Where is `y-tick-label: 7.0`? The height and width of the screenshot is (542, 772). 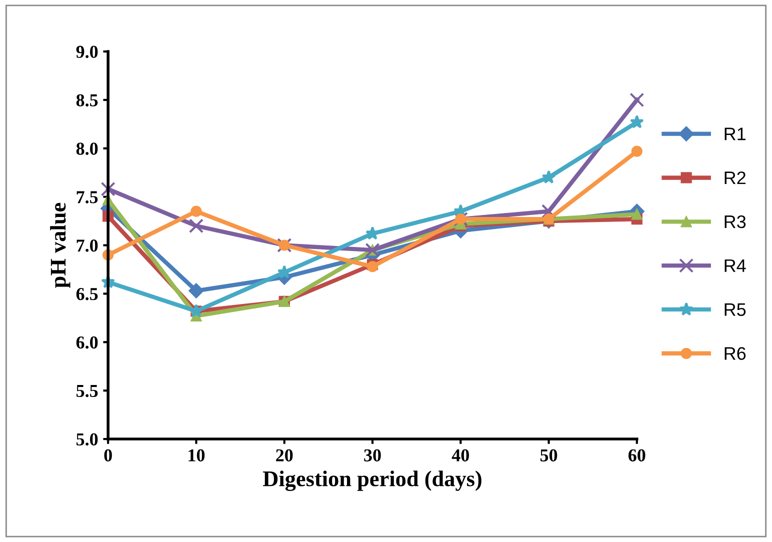 y-tick-label: 7.0 is located at coordinates (87, 246).